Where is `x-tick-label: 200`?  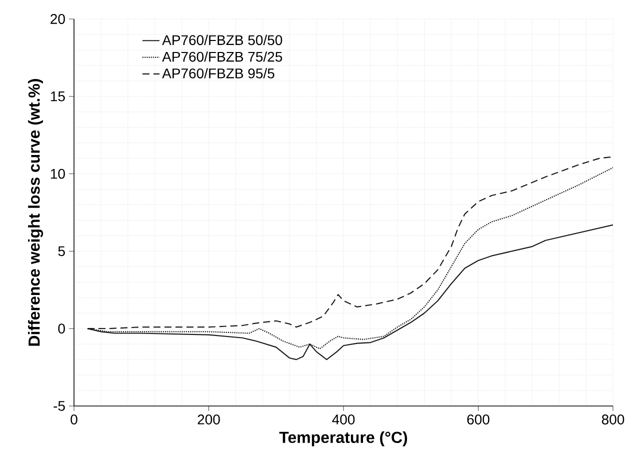 x-tick-label: 200 is located at coordinates (209, 419).